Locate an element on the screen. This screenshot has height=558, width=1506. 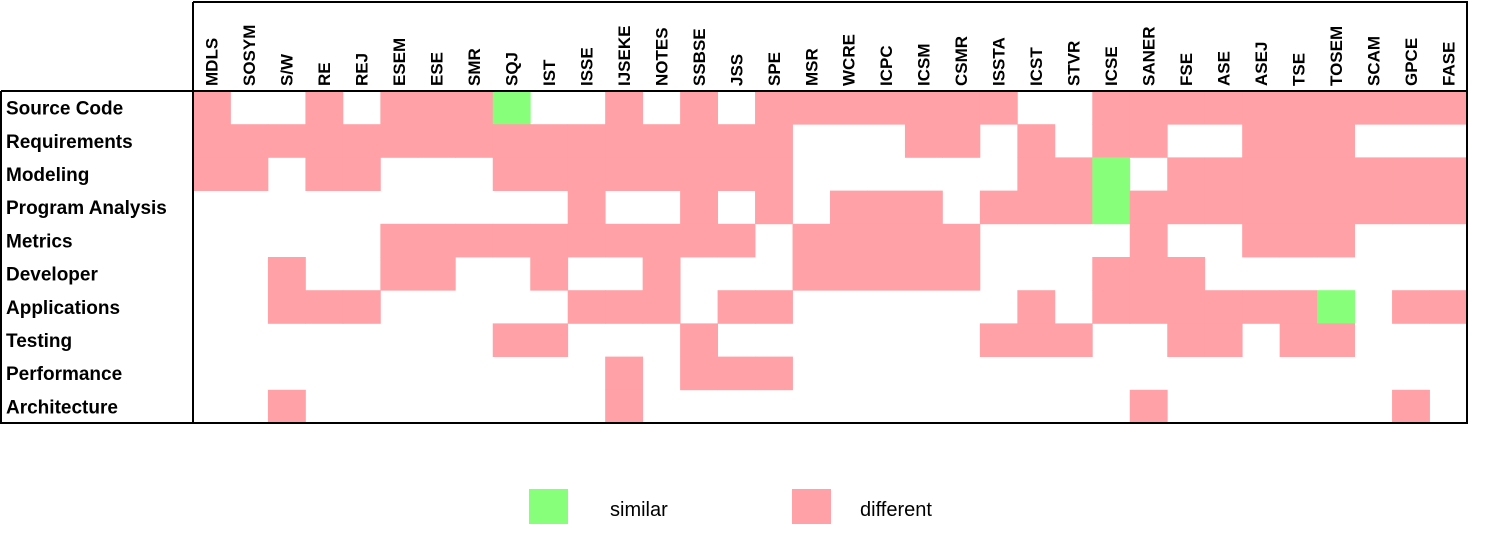
cell-program-analysis-fse is located at coordinates (1186, 207).